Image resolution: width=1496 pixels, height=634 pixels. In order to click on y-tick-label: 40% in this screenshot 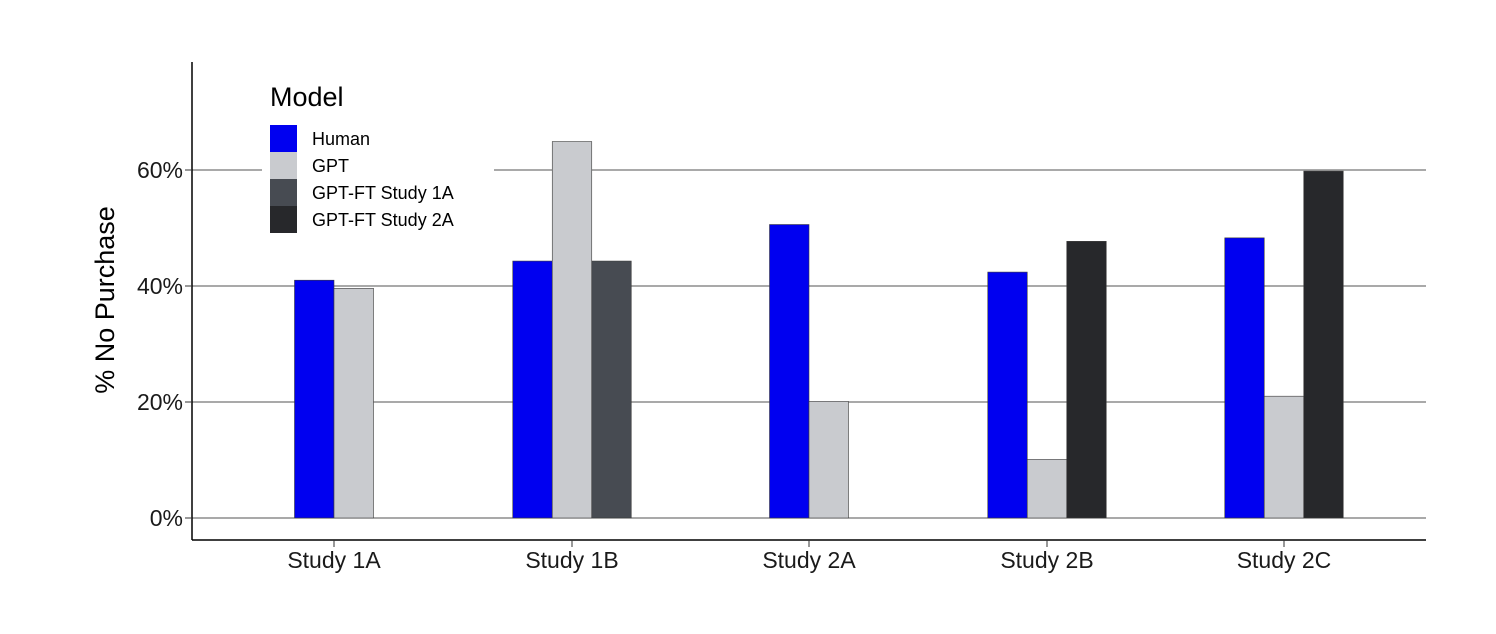, I will do `click(160, 286)`.